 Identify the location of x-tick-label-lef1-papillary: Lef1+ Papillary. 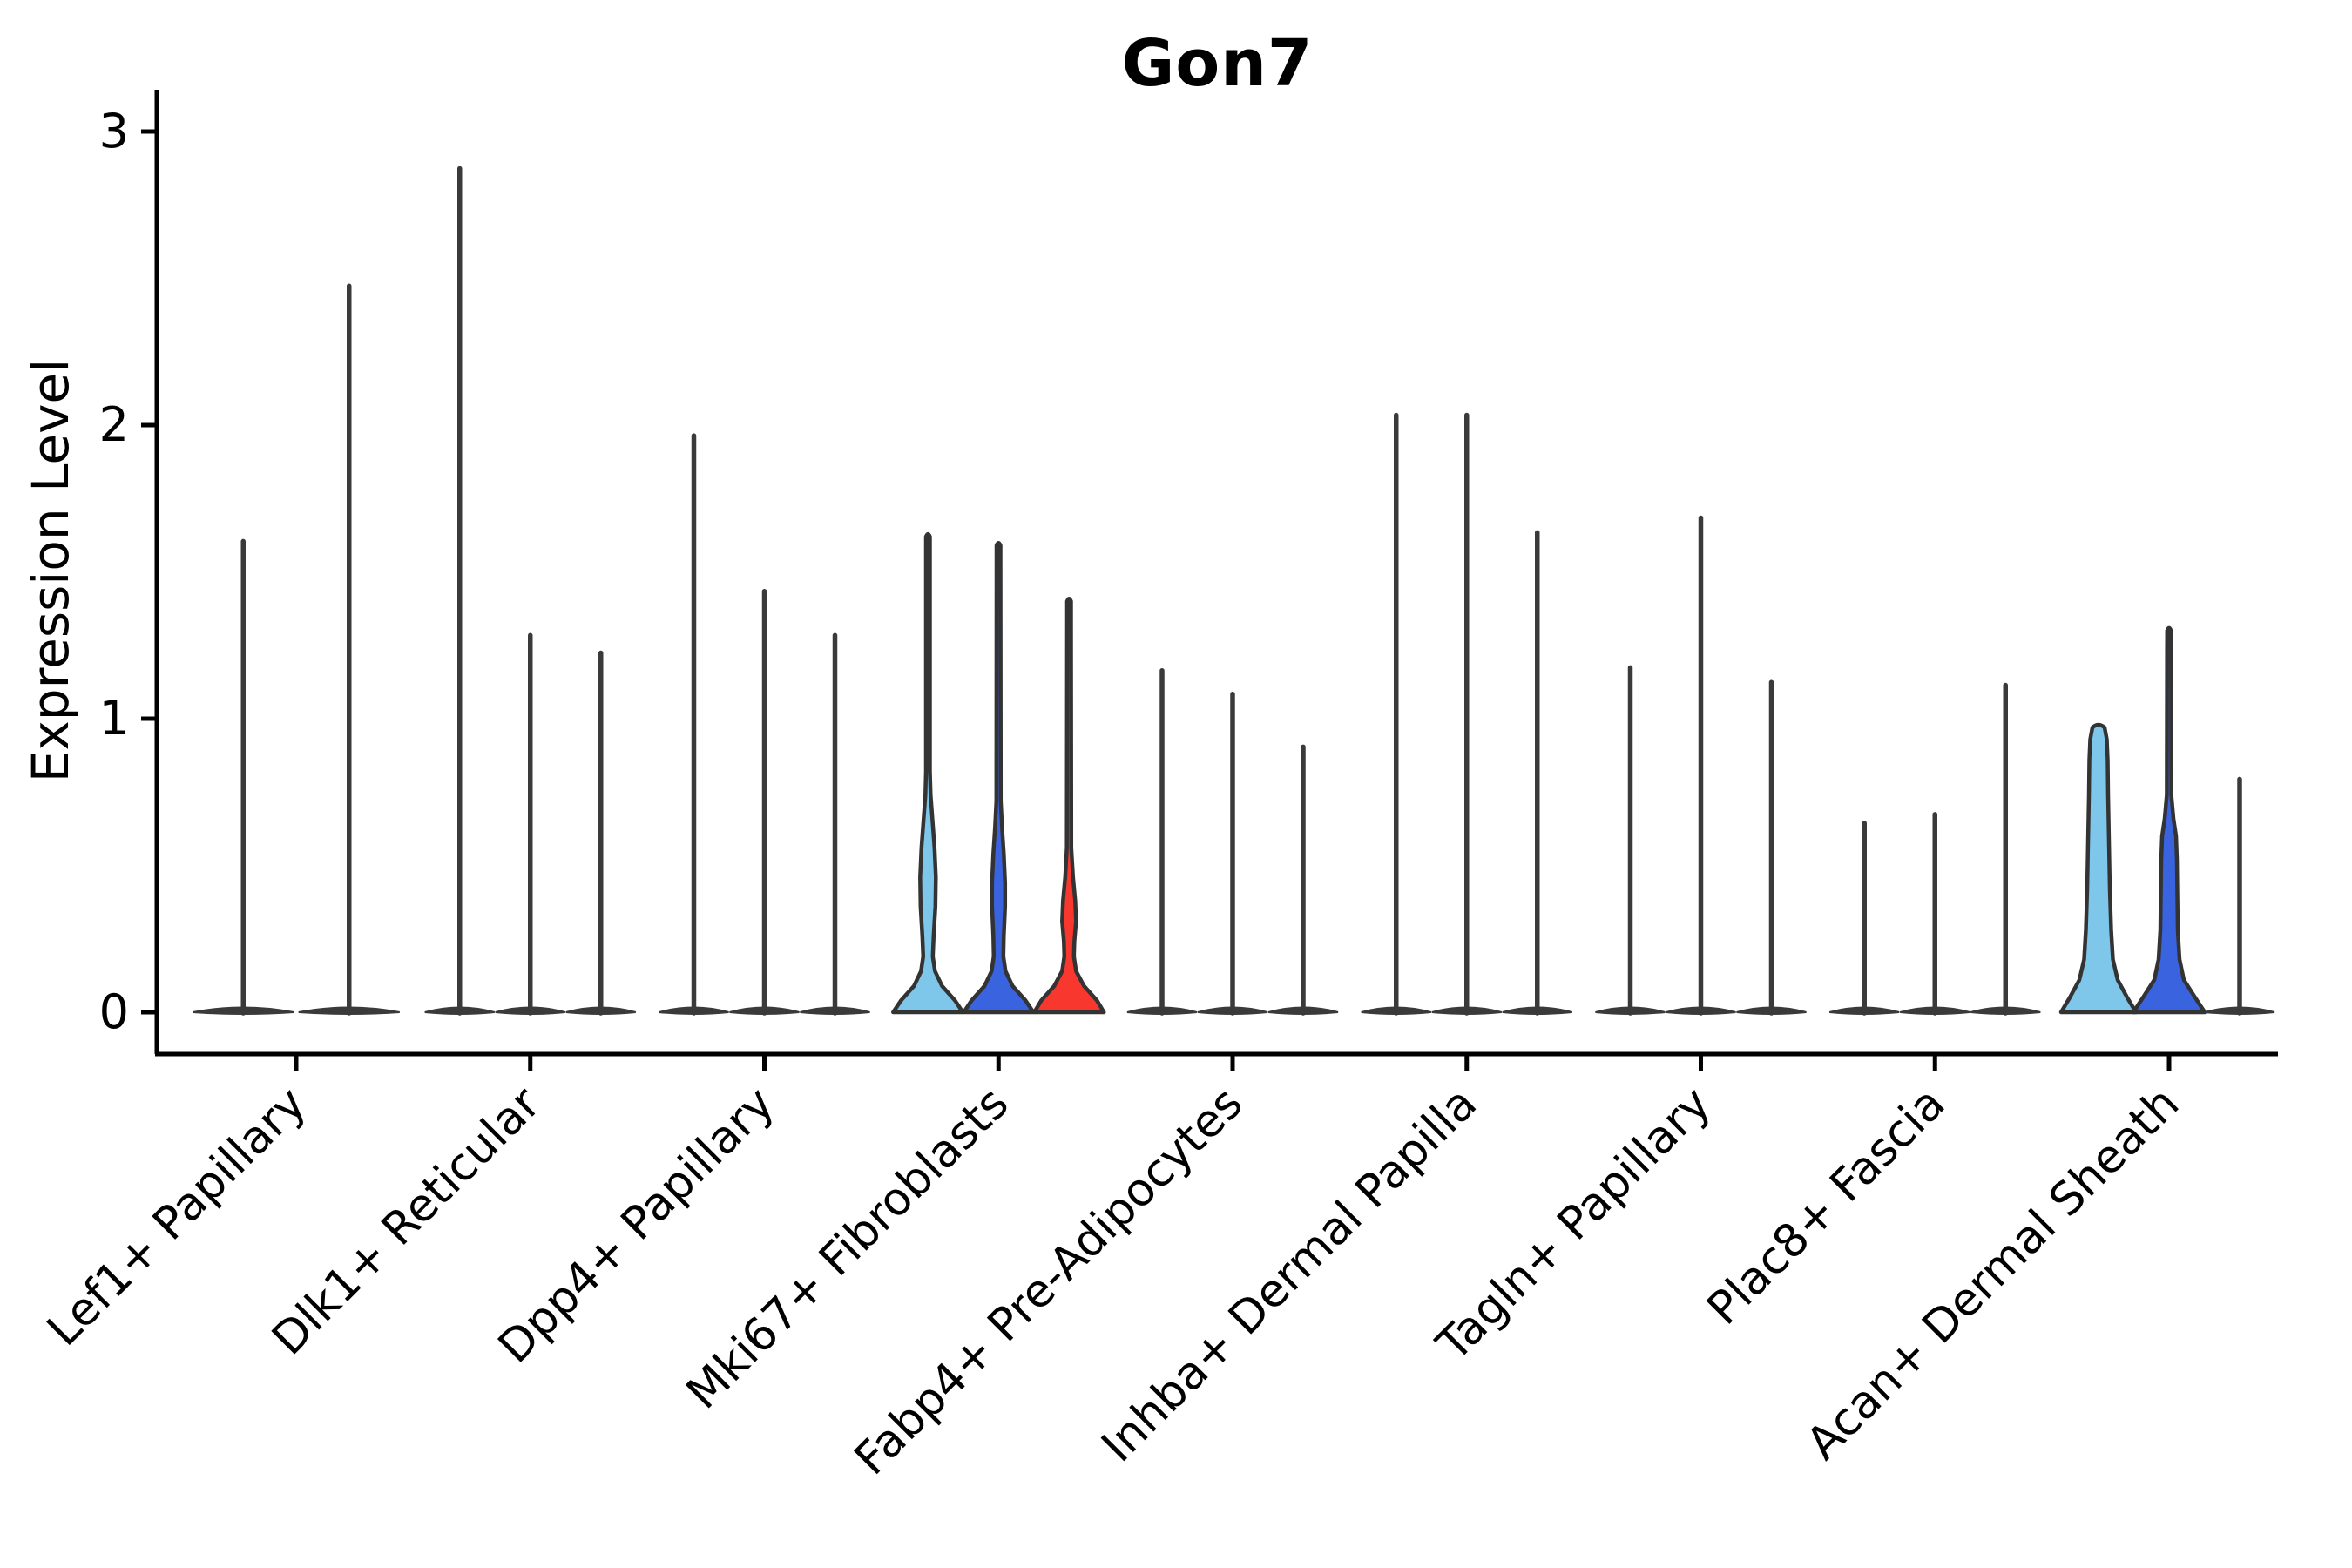
(177, 1217).